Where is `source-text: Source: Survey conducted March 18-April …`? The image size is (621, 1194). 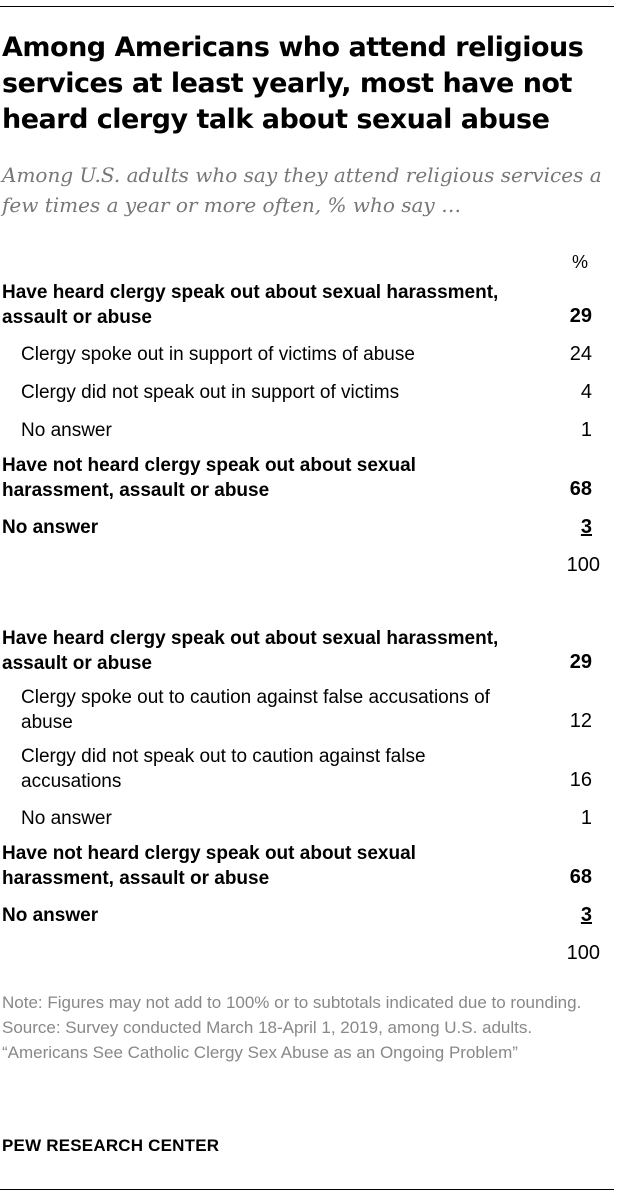
source-text: Source: Survey conducted March 18-April … is located at coordinates (267, 1027).